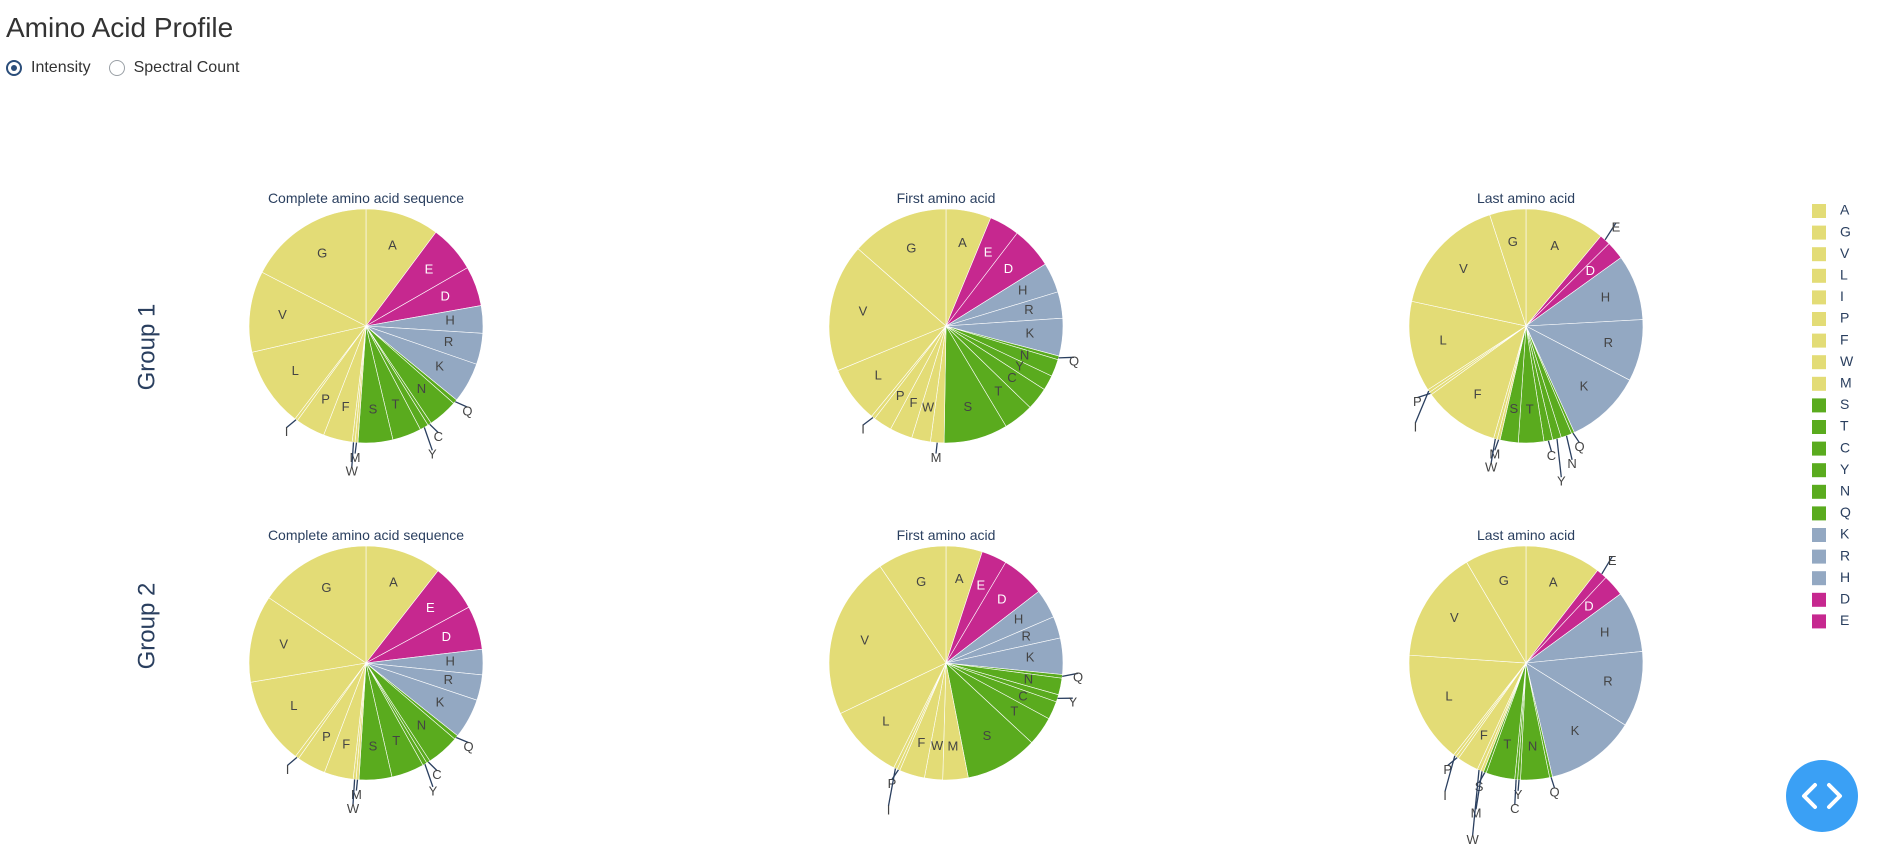  What do you see at coordinates (1448, 696) in the screenshot?
I see `pie-6-label-L: L` at bounding box center [1448, 696].